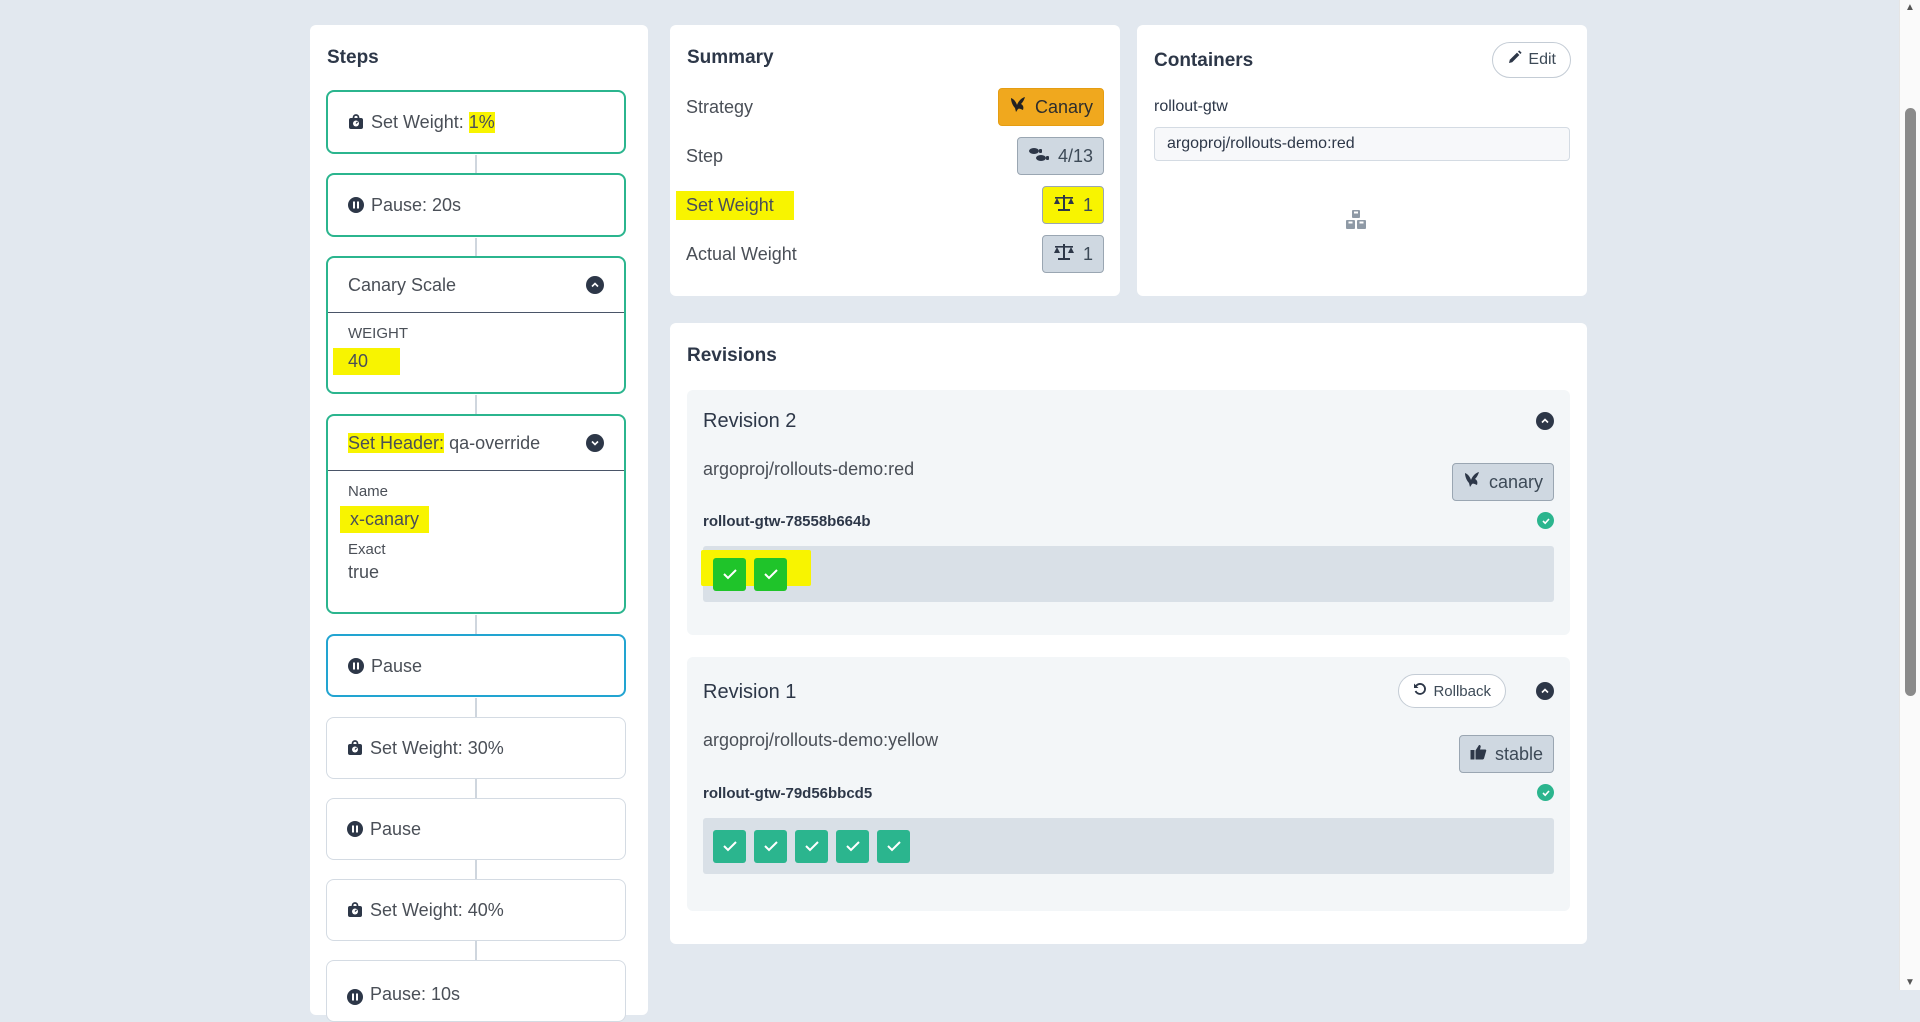 Image resolution: width=1920 pixels, height=1022 pixels. I want to click on header-match-label: Exact, so click(367, 549).